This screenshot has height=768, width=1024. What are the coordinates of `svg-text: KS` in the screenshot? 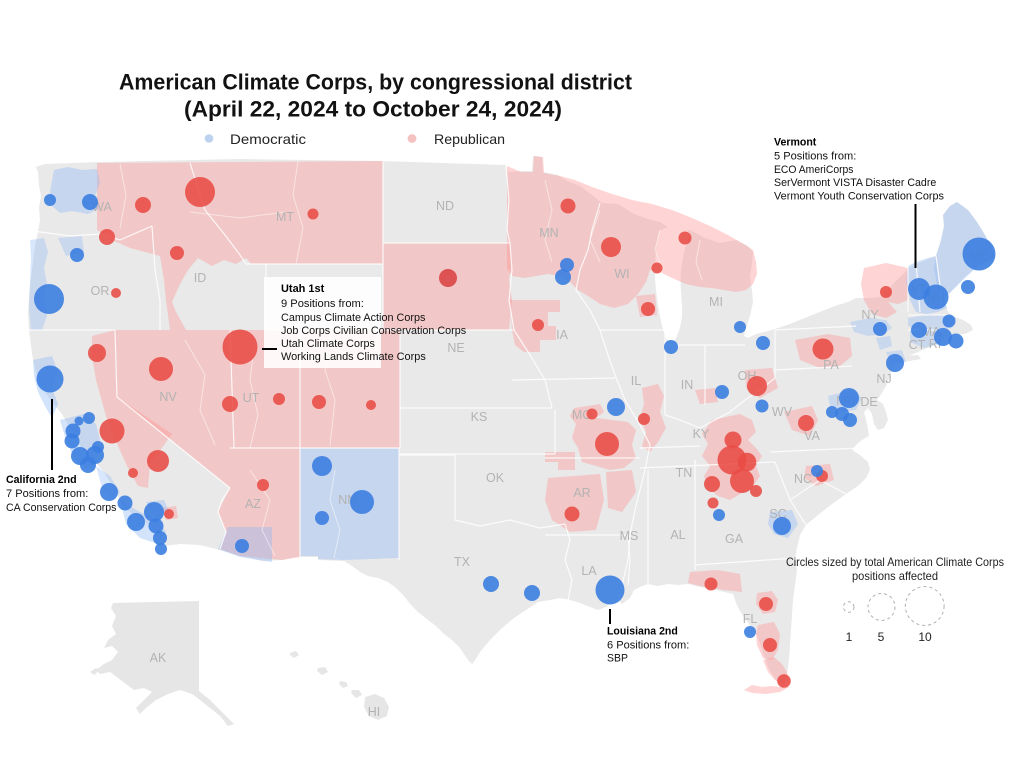 It's located at (479, 417).